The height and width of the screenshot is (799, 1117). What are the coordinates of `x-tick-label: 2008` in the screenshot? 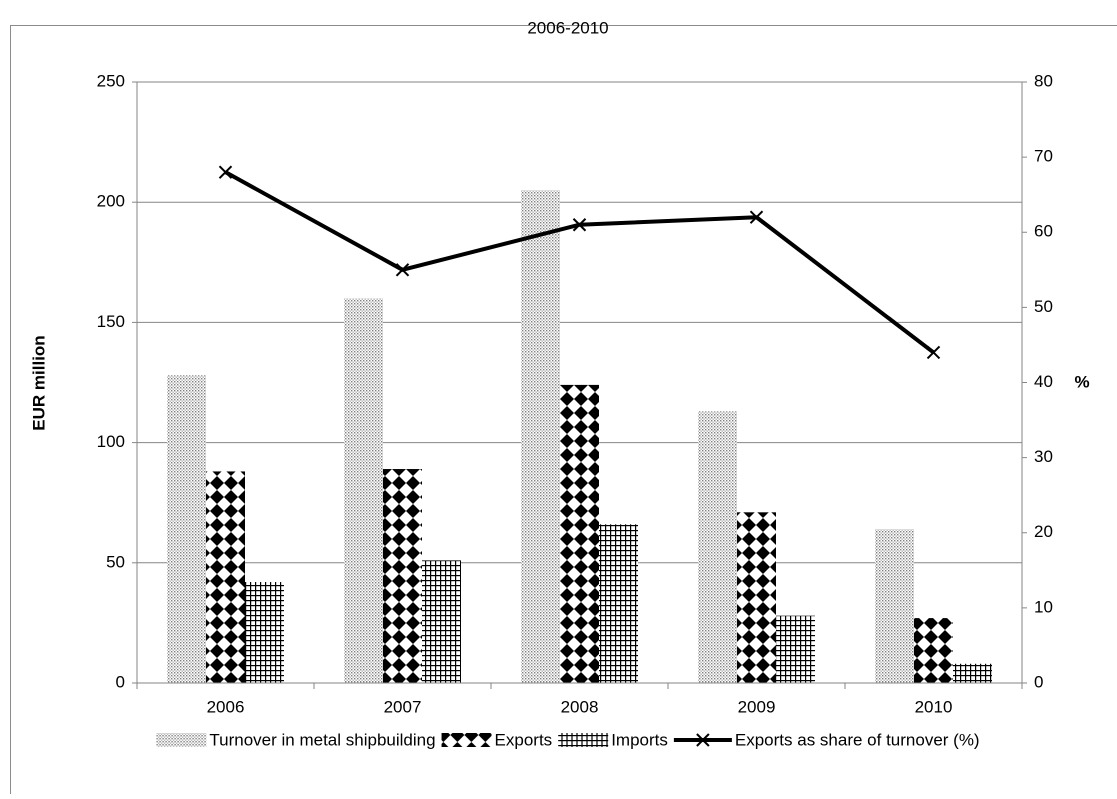 It's located at (580, 706).